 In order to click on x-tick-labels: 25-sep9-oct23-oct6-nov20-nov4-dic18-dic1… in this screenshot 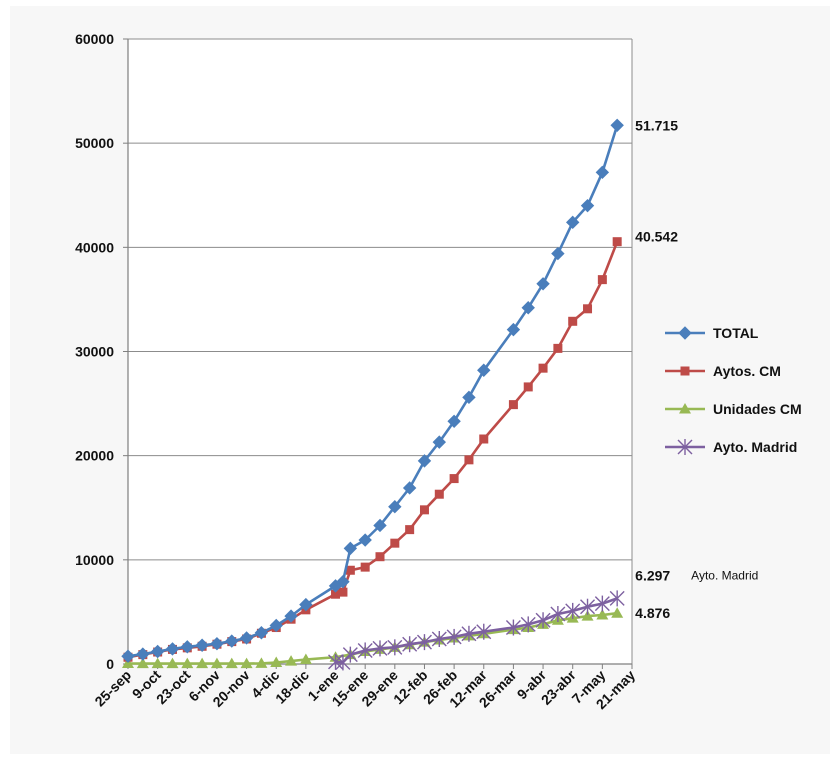, I will do `click(364, 689)`.